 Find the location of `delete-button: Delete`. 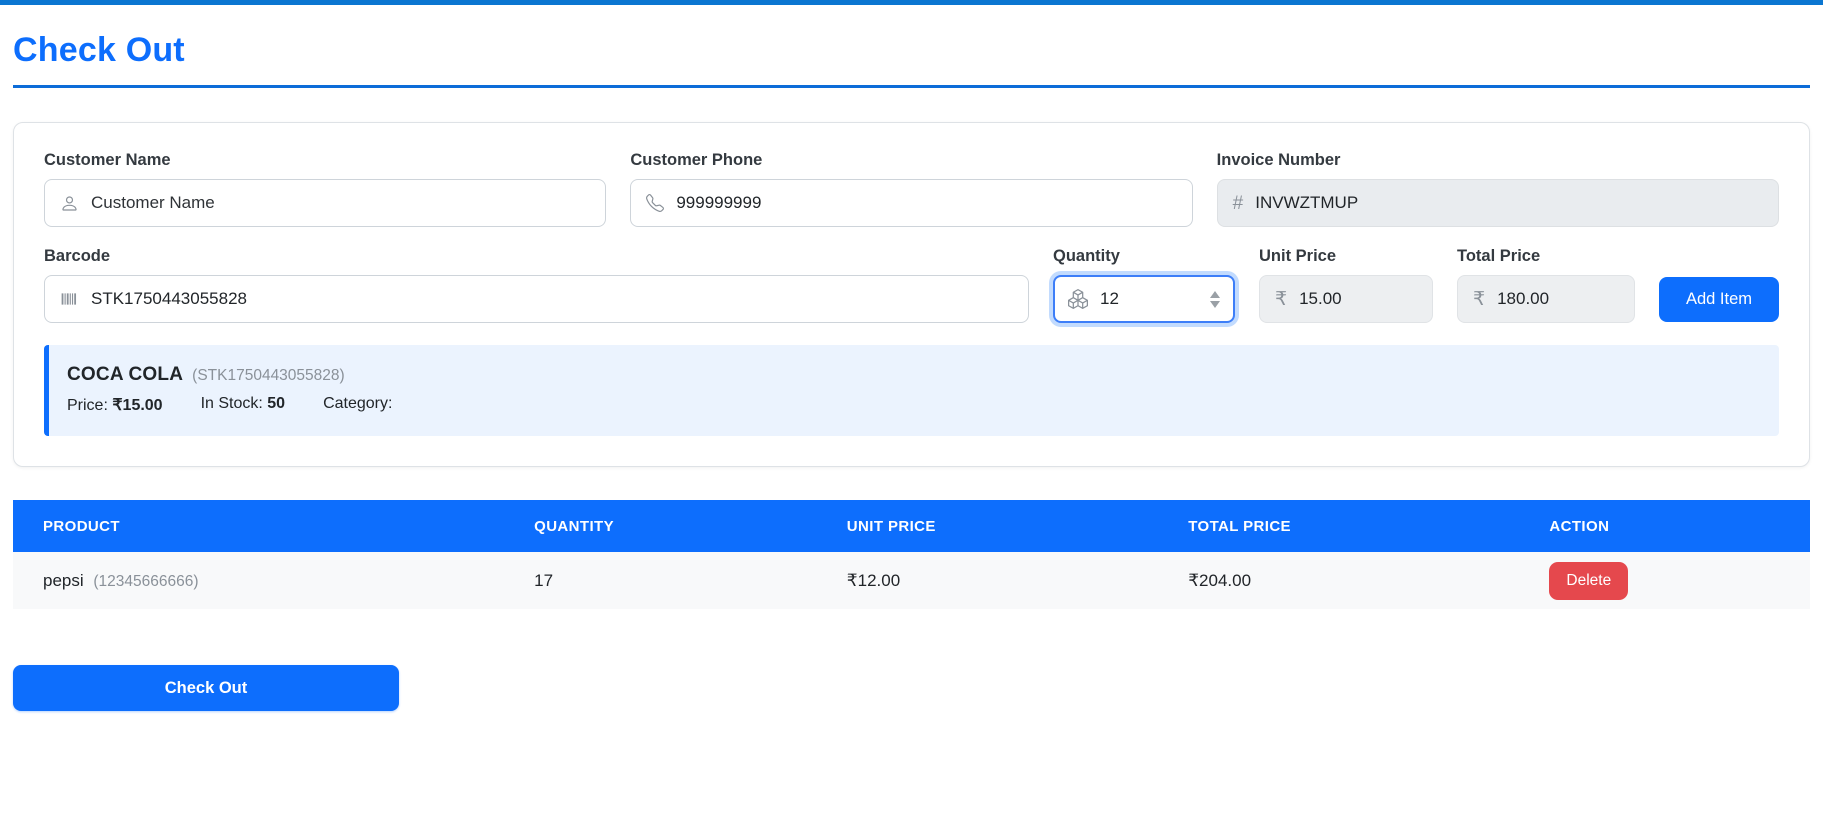

delete-button: Delete is located at coordinates (1589, 580).